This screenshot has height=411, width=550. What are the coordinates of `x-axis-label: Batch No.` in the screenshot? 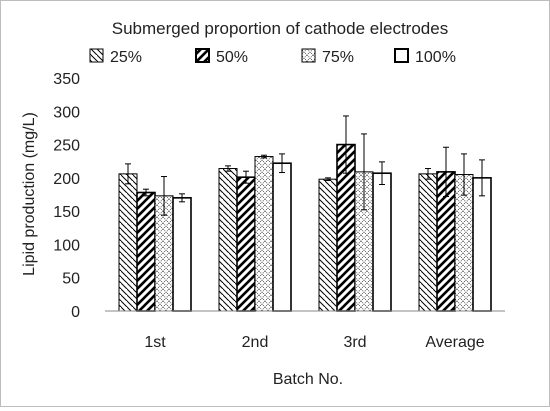 It's located at (308, 379).